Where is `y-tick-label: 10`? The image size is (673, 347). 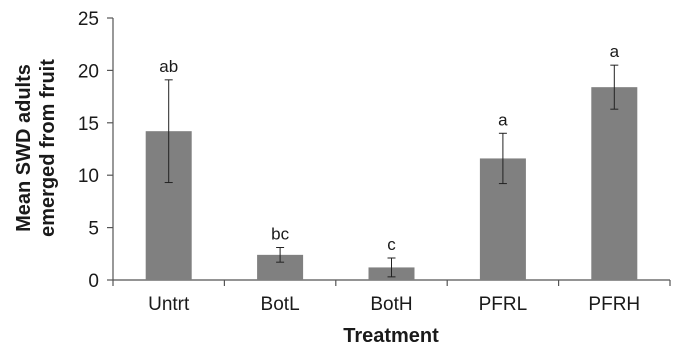 y-tick-label: 10 is located at coordinates (88, 176).